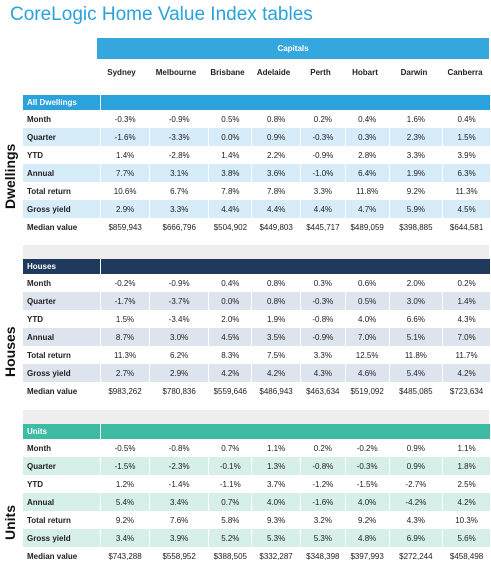 The image size is (491, 570). What do you see at coordinates (230, 373) in the screenshot?
I see `table-cell: 4.2%` at bounding box center [230, 373].